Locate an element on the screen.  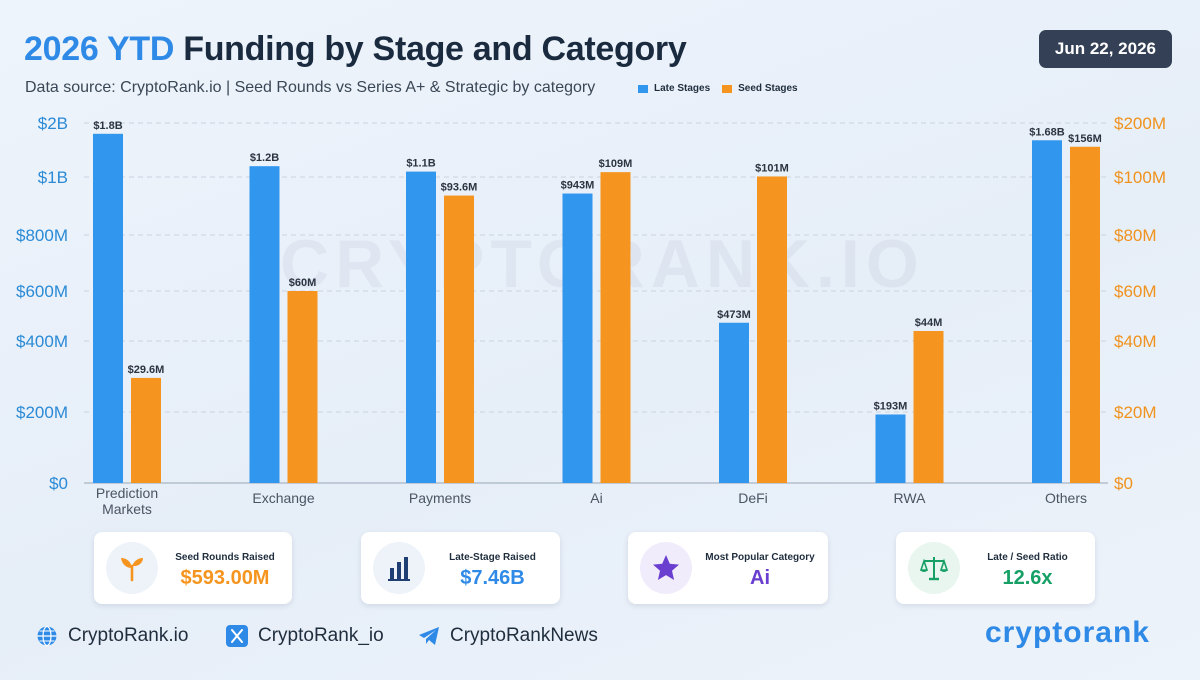
brand-logo: cryptorank is located at coordinates (1067, 632).